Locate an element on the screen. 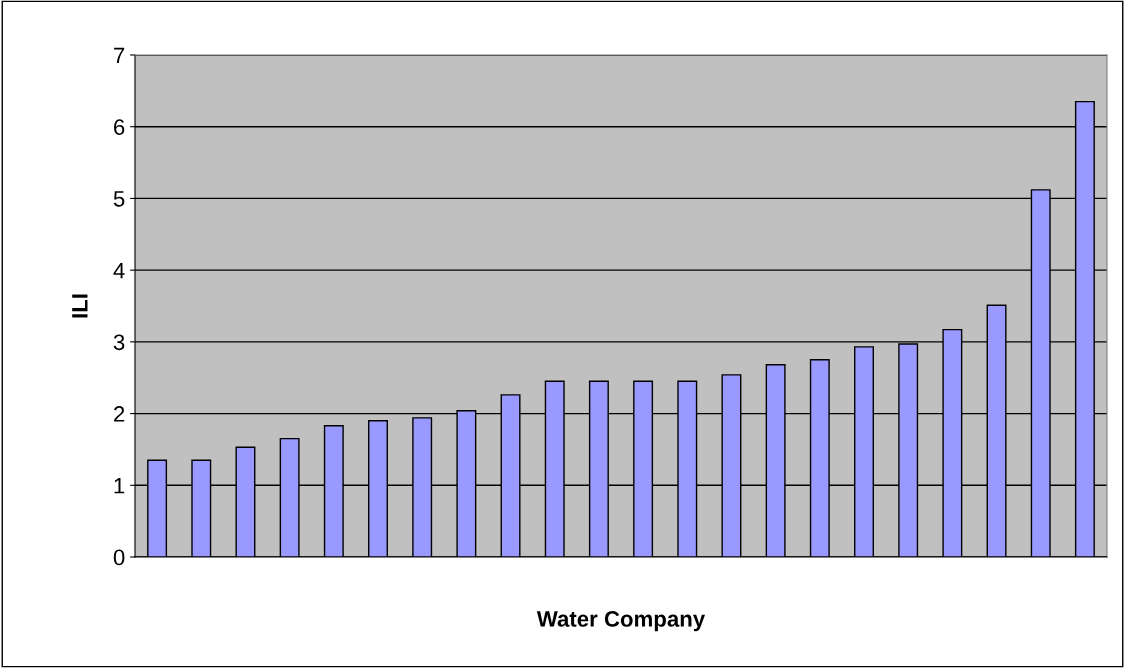 The width and height of the screenshot is (1125, 668). y-axis-title: ILI is located at coordinates (80, 306).